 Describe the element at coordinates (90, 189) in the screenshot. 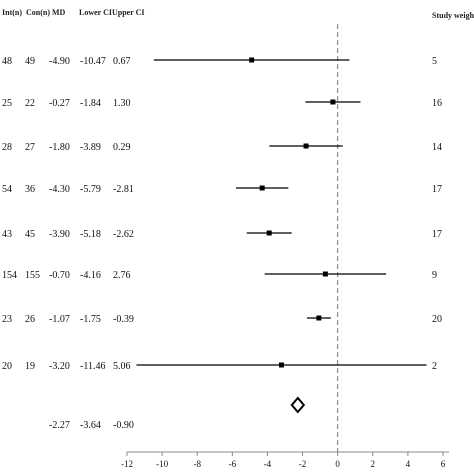

I see `lower-ci-value: -5.79` at that location.